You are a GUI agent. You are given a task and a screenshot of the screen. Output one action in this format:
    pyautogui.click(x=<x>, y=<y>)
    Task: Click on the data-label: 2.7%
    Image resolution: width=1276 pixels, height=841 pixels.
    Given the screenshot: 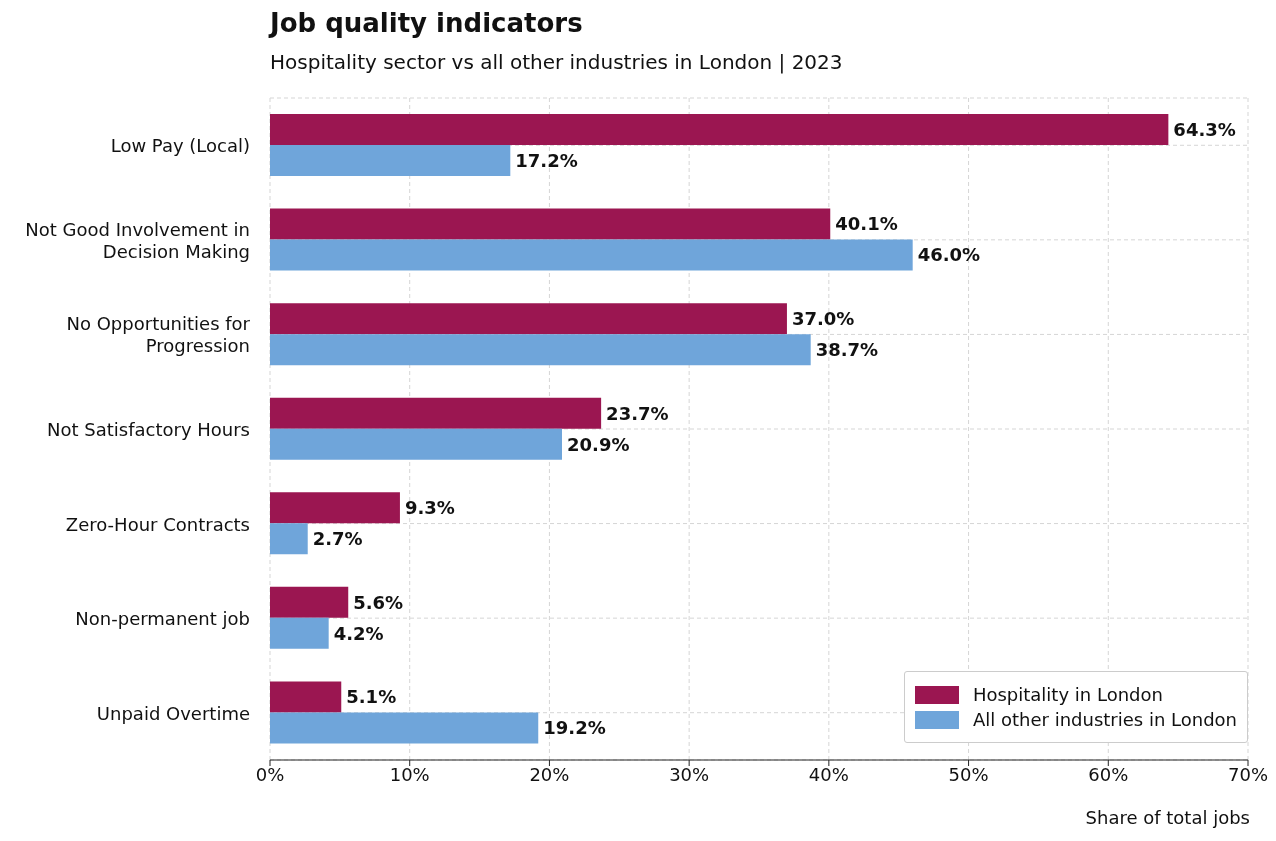 What is the action you would take?
    pyautogui.click(x=337, y=539)
    